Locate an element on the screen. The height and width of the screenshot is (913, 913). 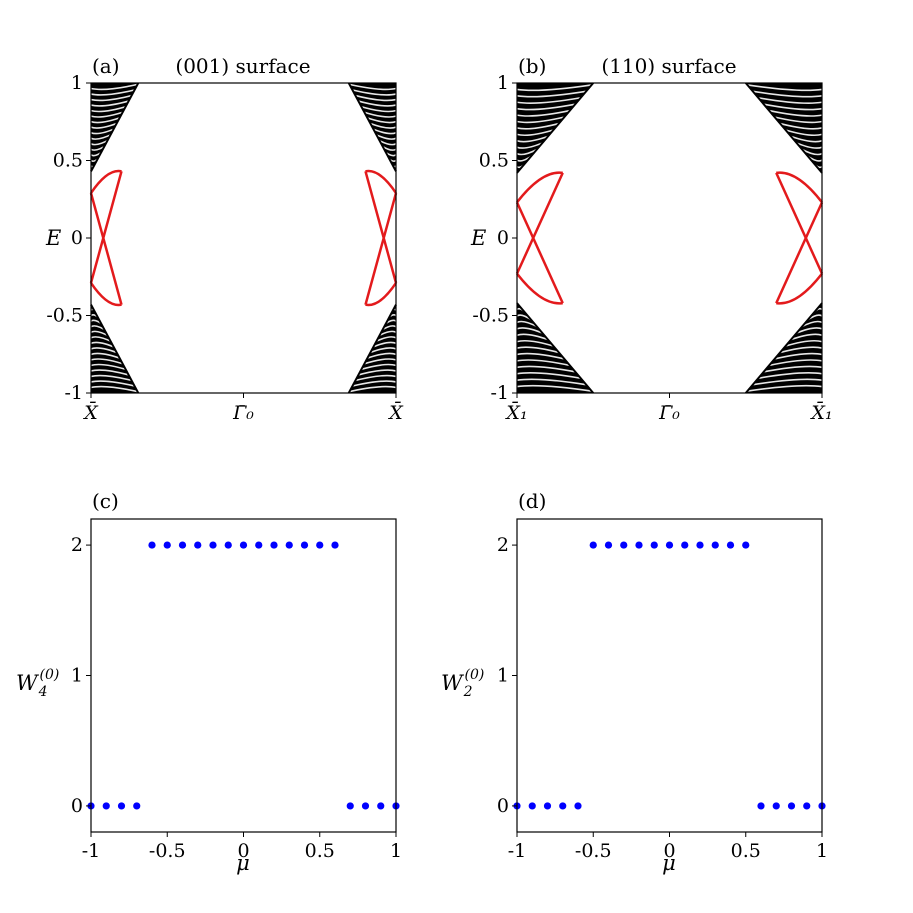
panel-b-ylabel: E is located at coordinates (478, 238).